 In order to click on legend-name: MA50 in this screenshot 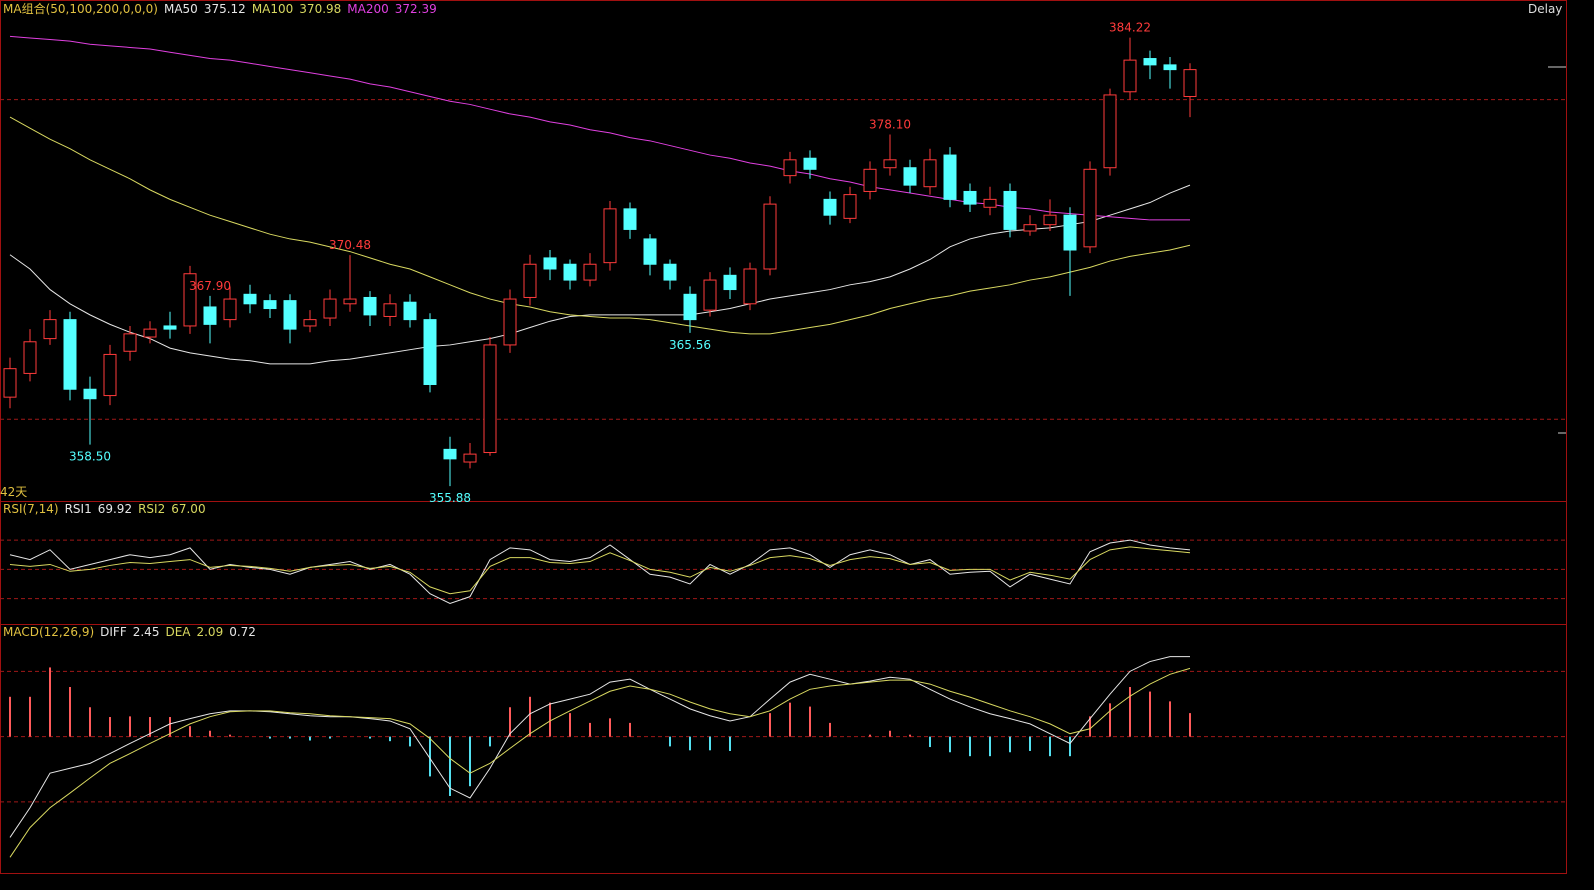, I will do `click(180, 9)`.